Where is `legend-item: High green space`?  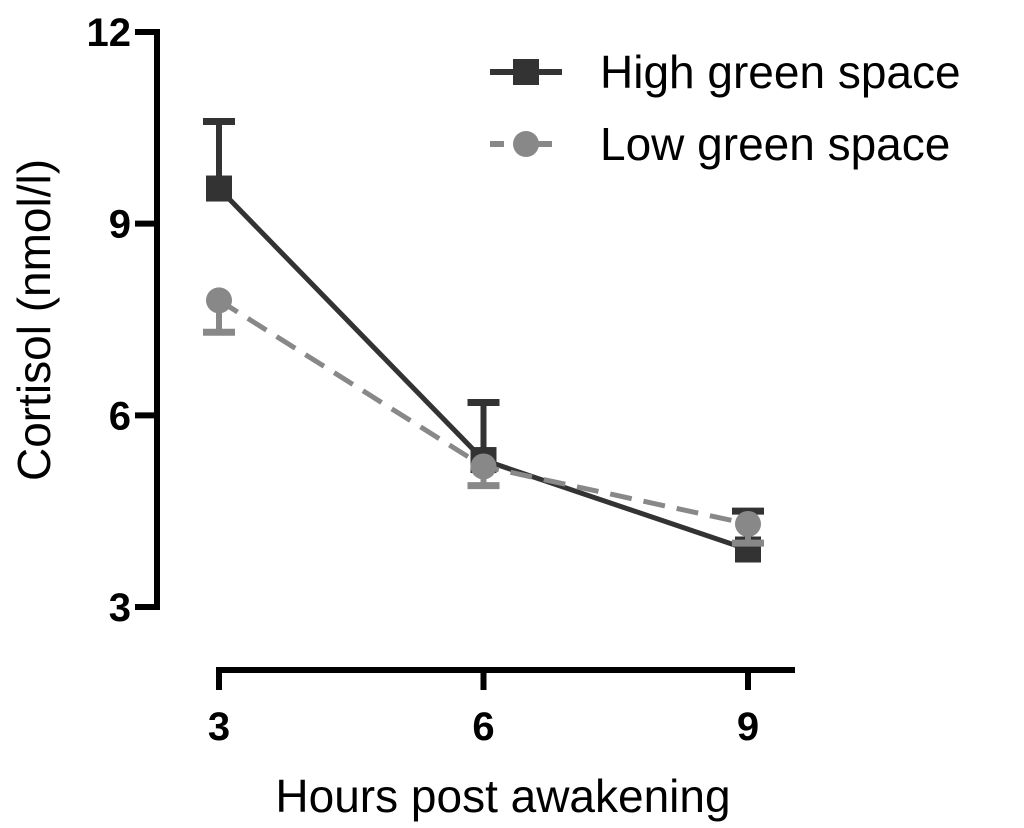
legend-item: High green space is located at coordinates (725, 72).